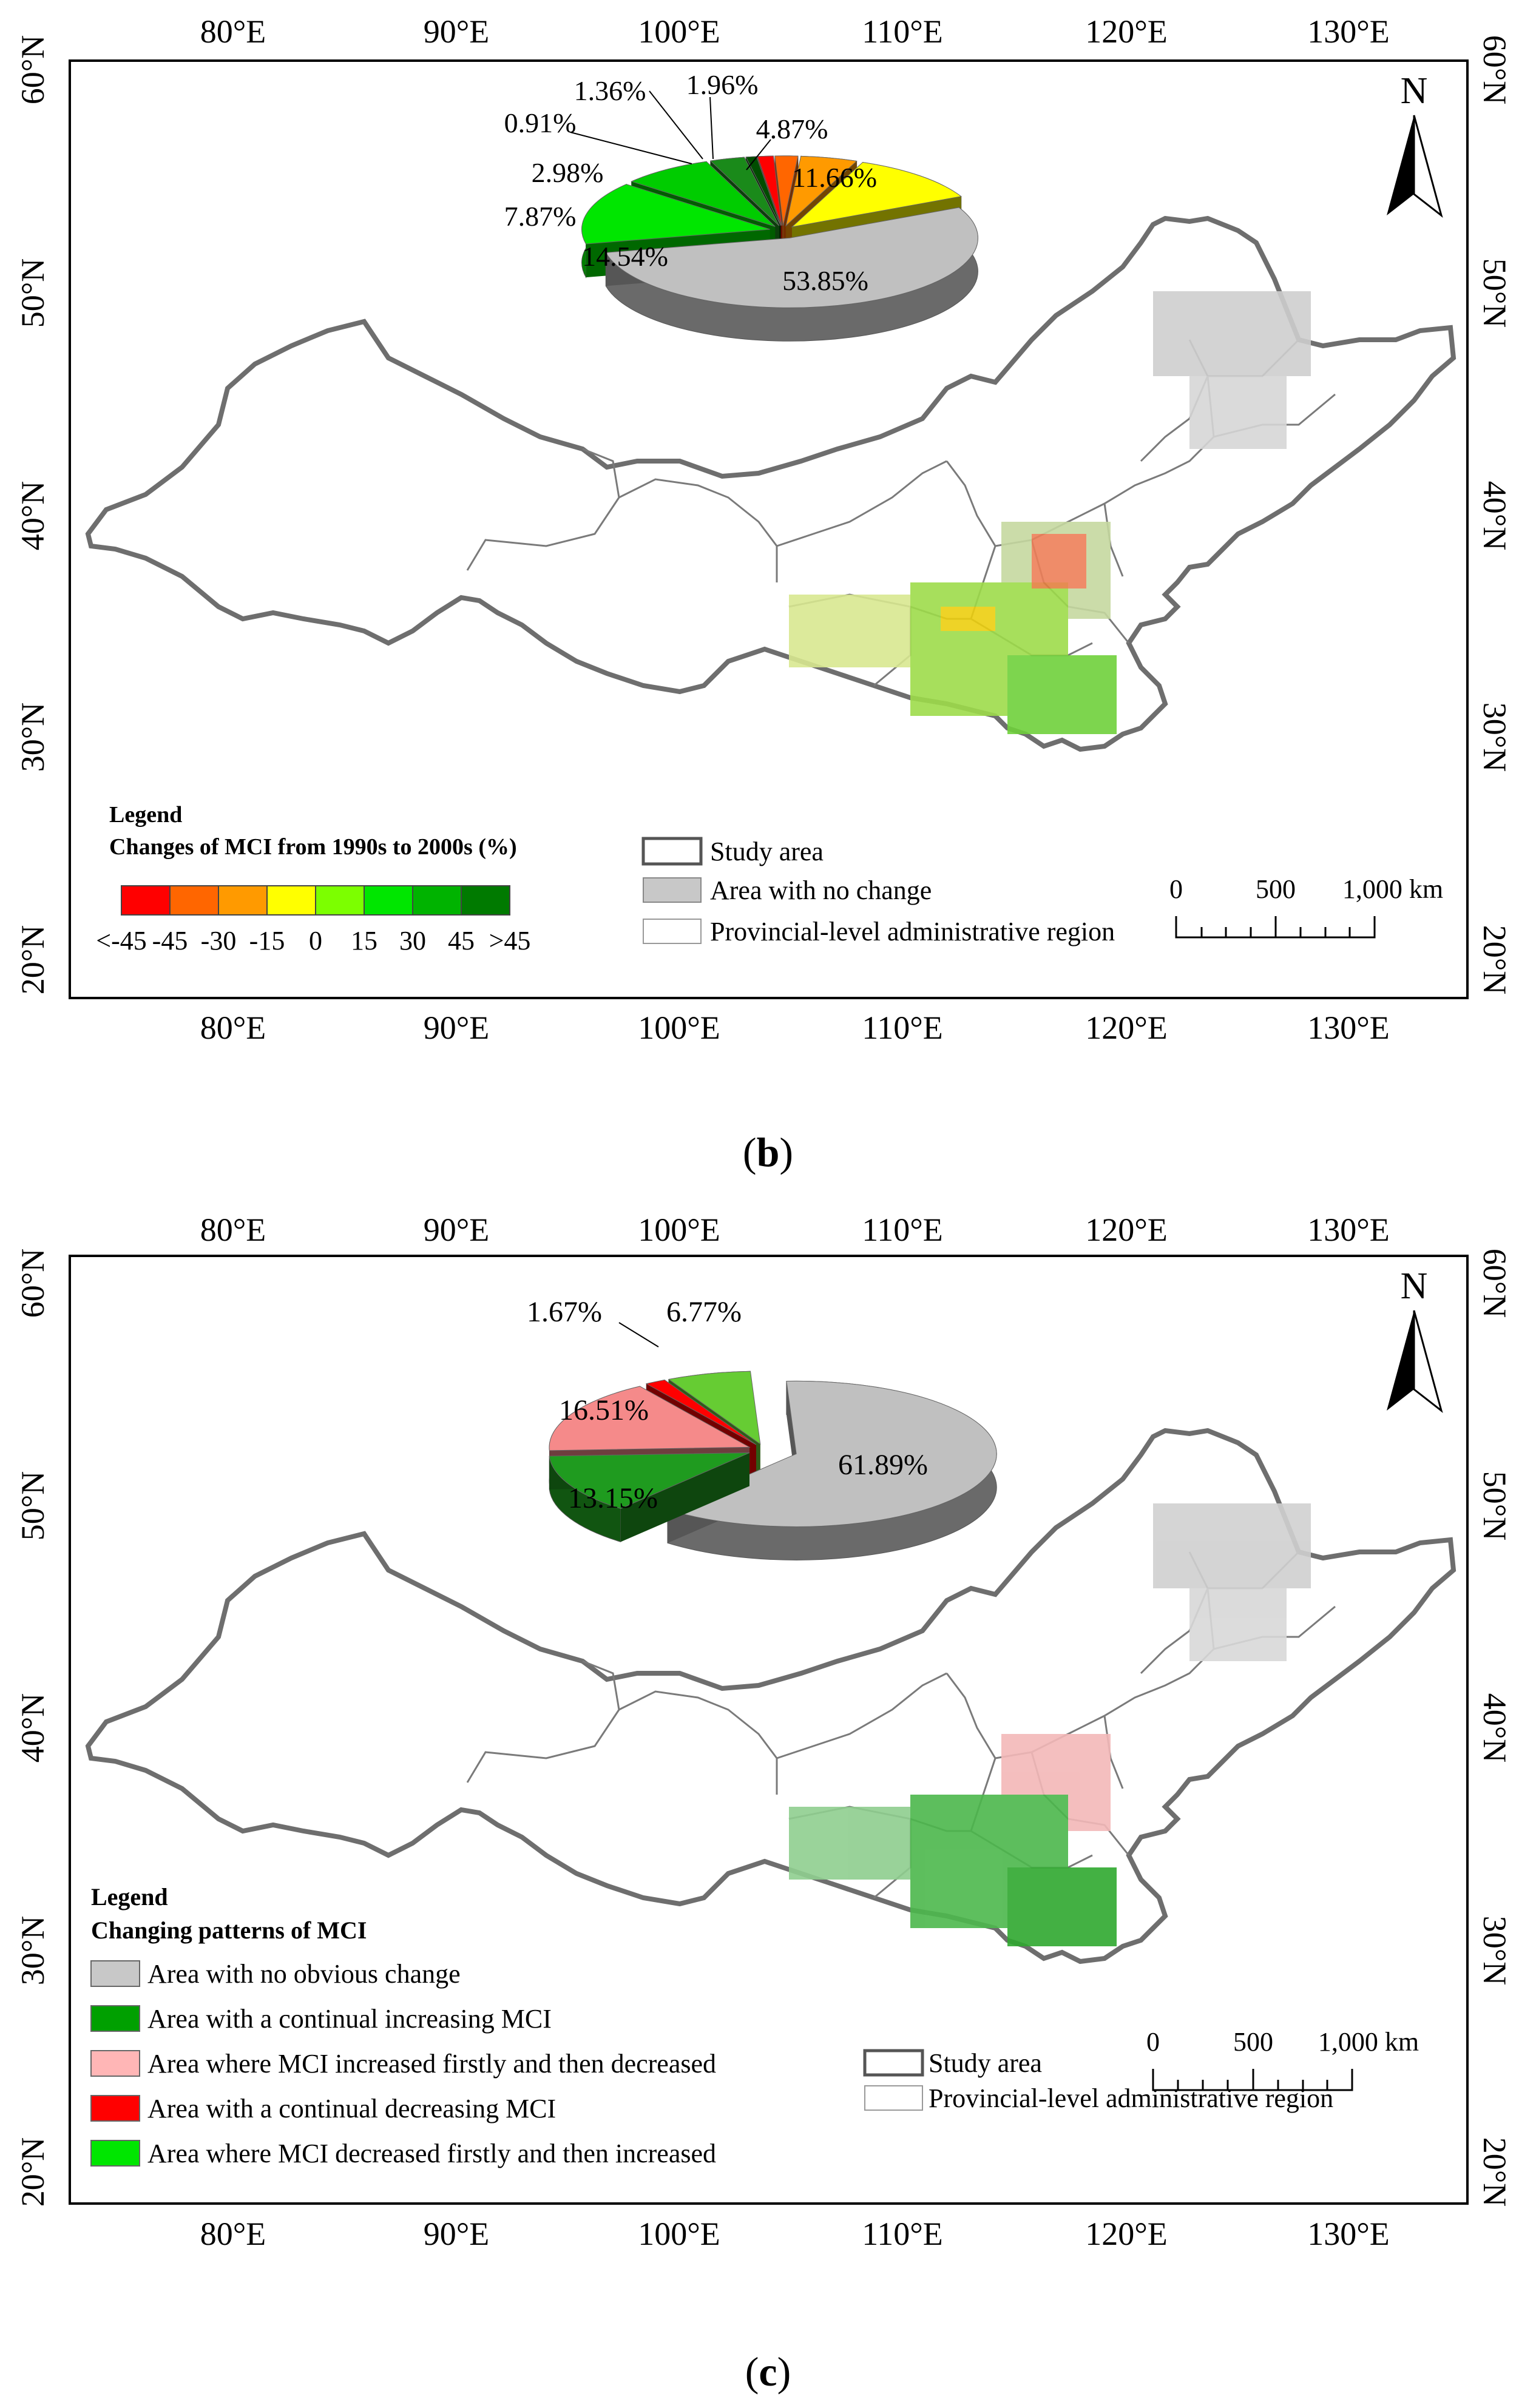 This screenshot has width=1536, height=2408. I want to click on boundary-legend-label: Provincial-level administrative region, so click(1131, 2098).